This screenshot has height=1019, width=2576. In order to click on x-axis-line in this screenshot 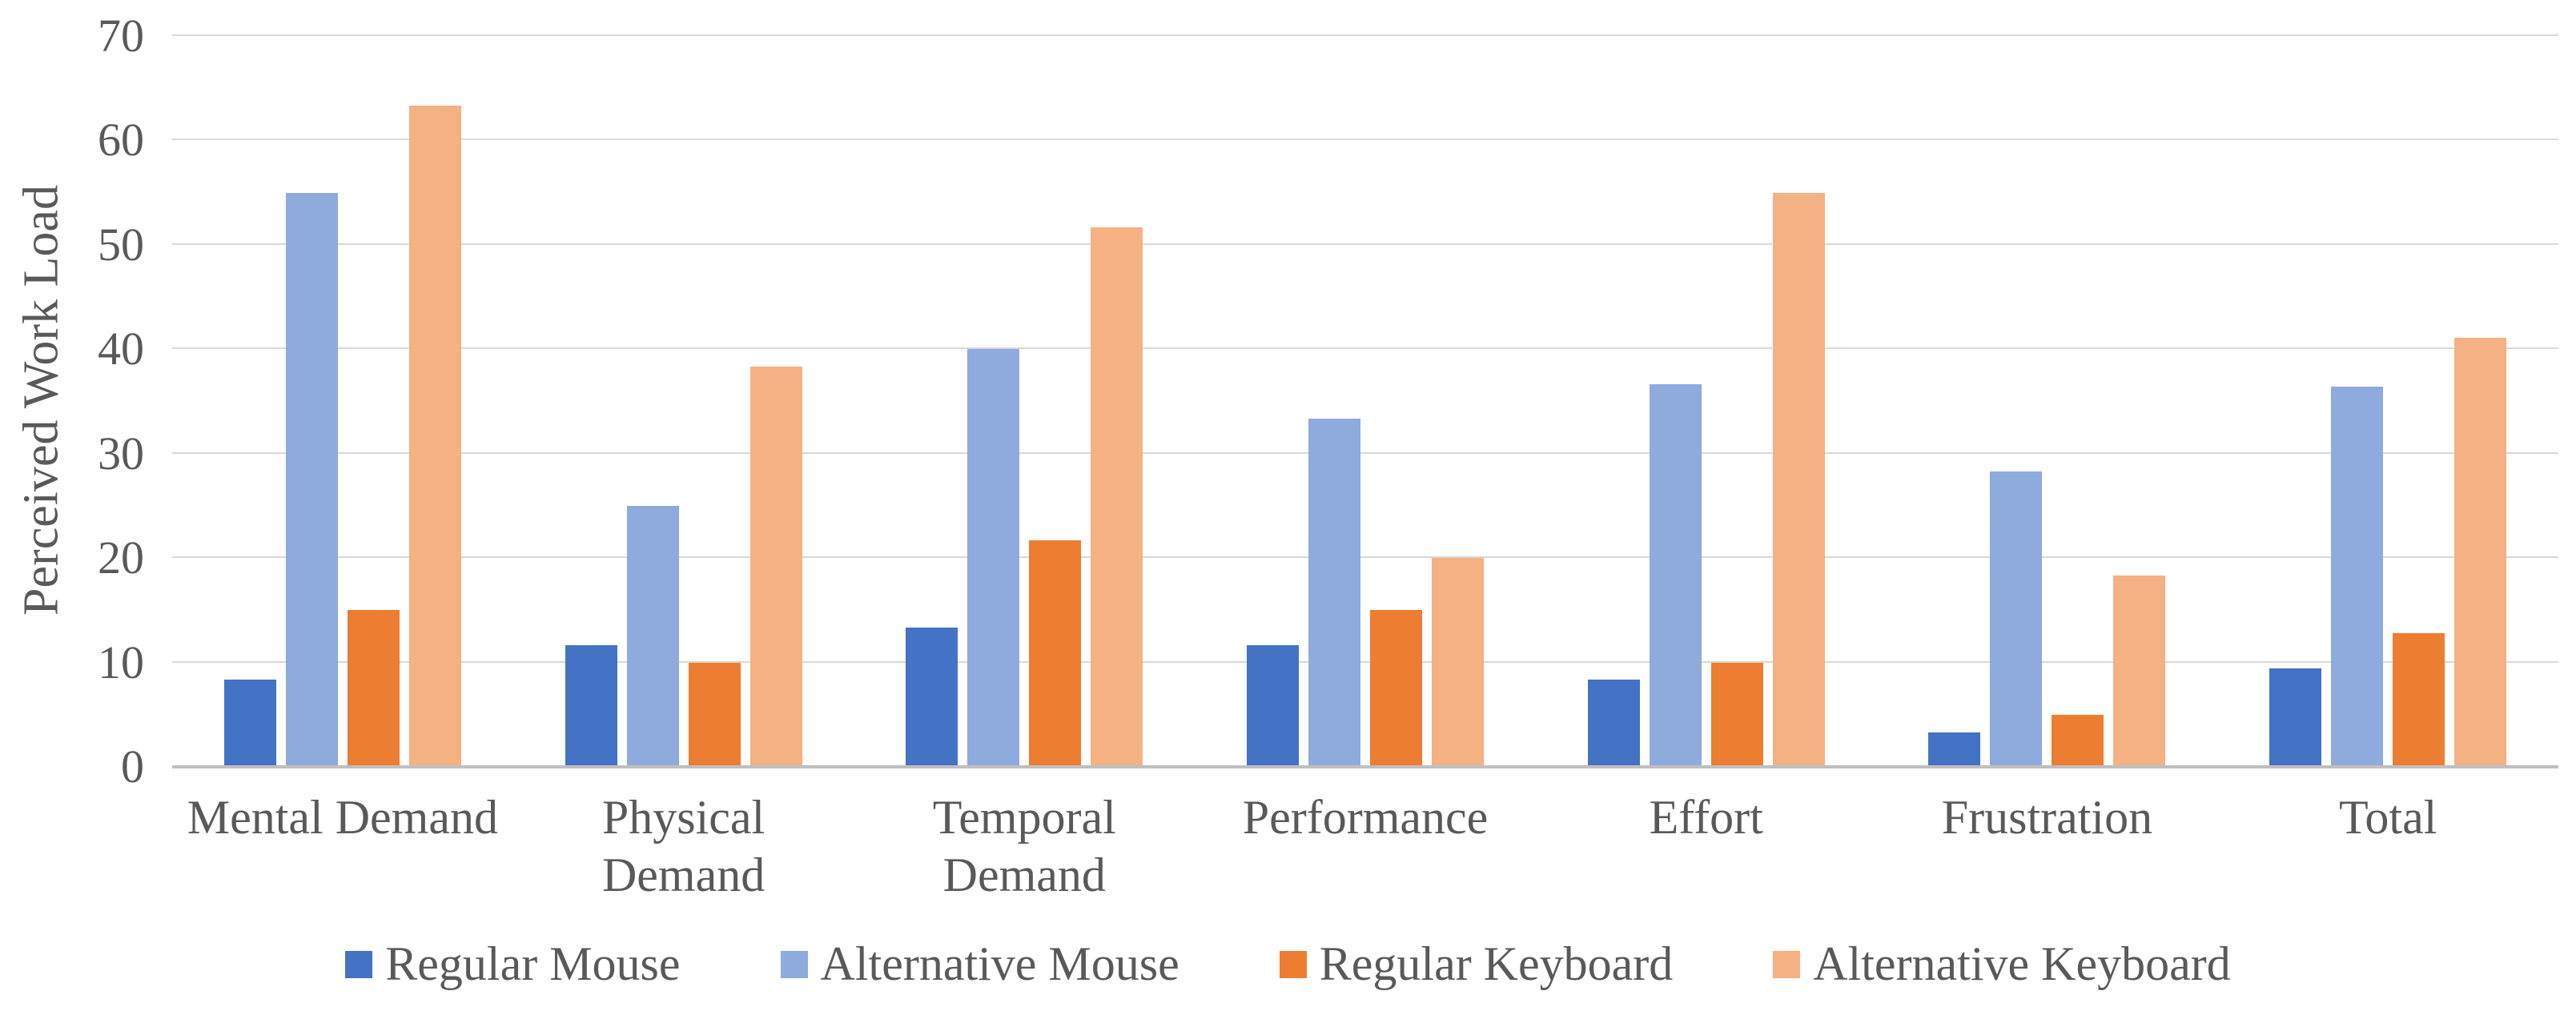, I will do `click(1365, 767)`.